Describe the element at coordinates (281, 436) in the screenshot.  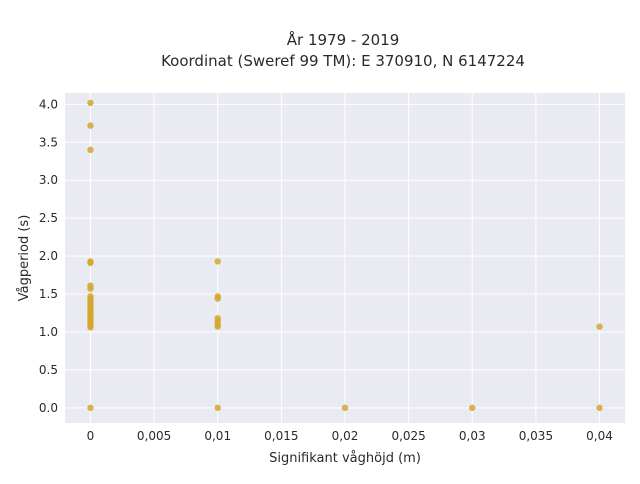
I see `x-tick-label: 0,015` at that location.